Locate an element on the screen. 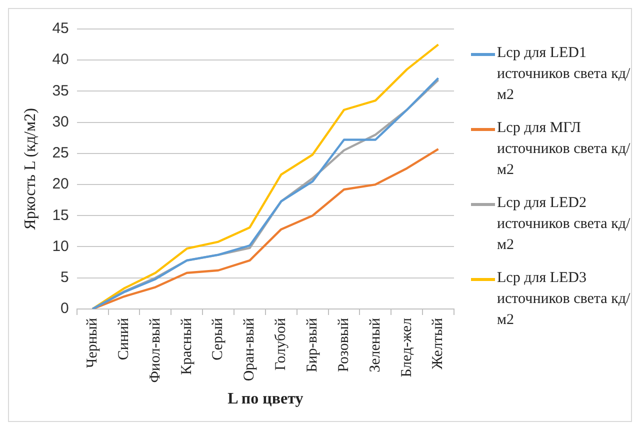 The width and height of the screenshot is (641, 430). x-tick-label: Зеленый is located at coordinates (375, 345).